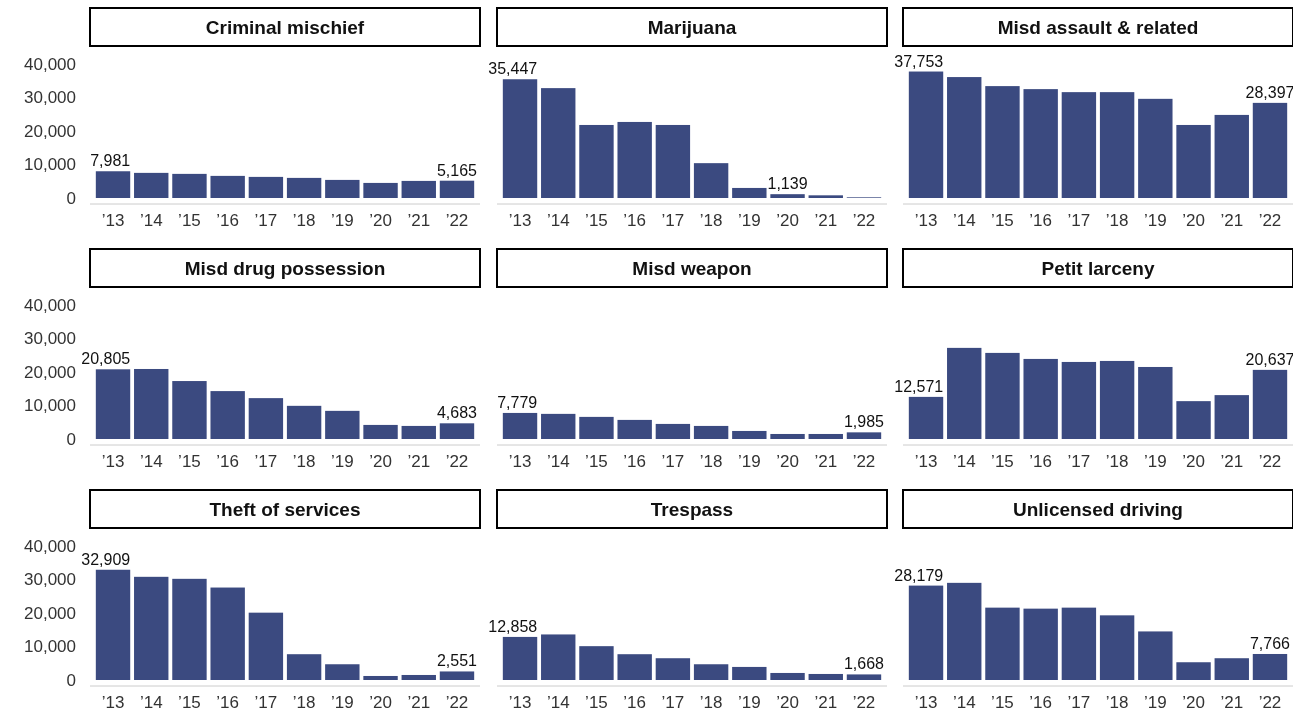  Describe the element at coordinates (285, 27) in the screenshot. I see `chart-title: Criminal mischief` at that location.